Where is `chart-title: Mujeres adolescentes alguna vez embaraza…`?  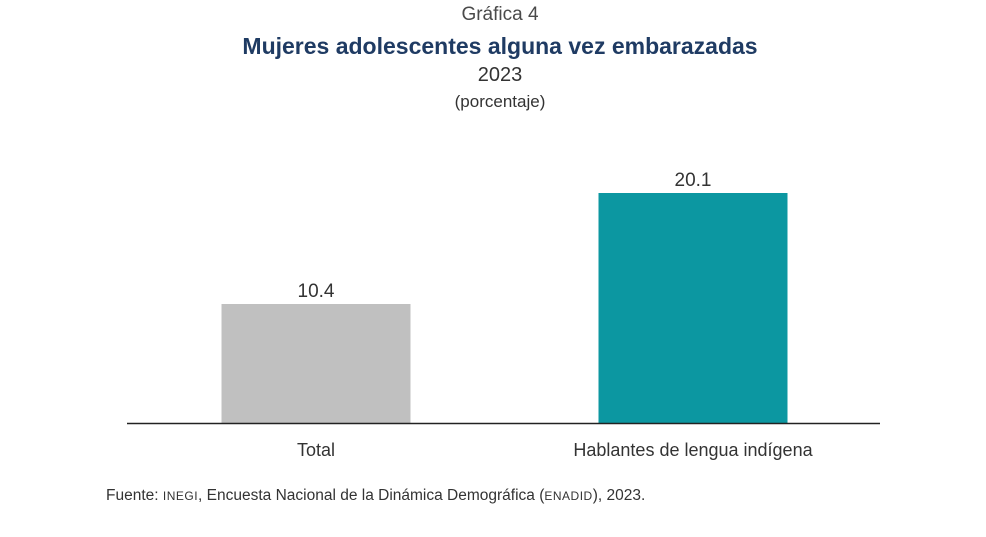 chart-title: Mujeres adolescentes alguna vez embaraza… is located at coordinates (500, 46).